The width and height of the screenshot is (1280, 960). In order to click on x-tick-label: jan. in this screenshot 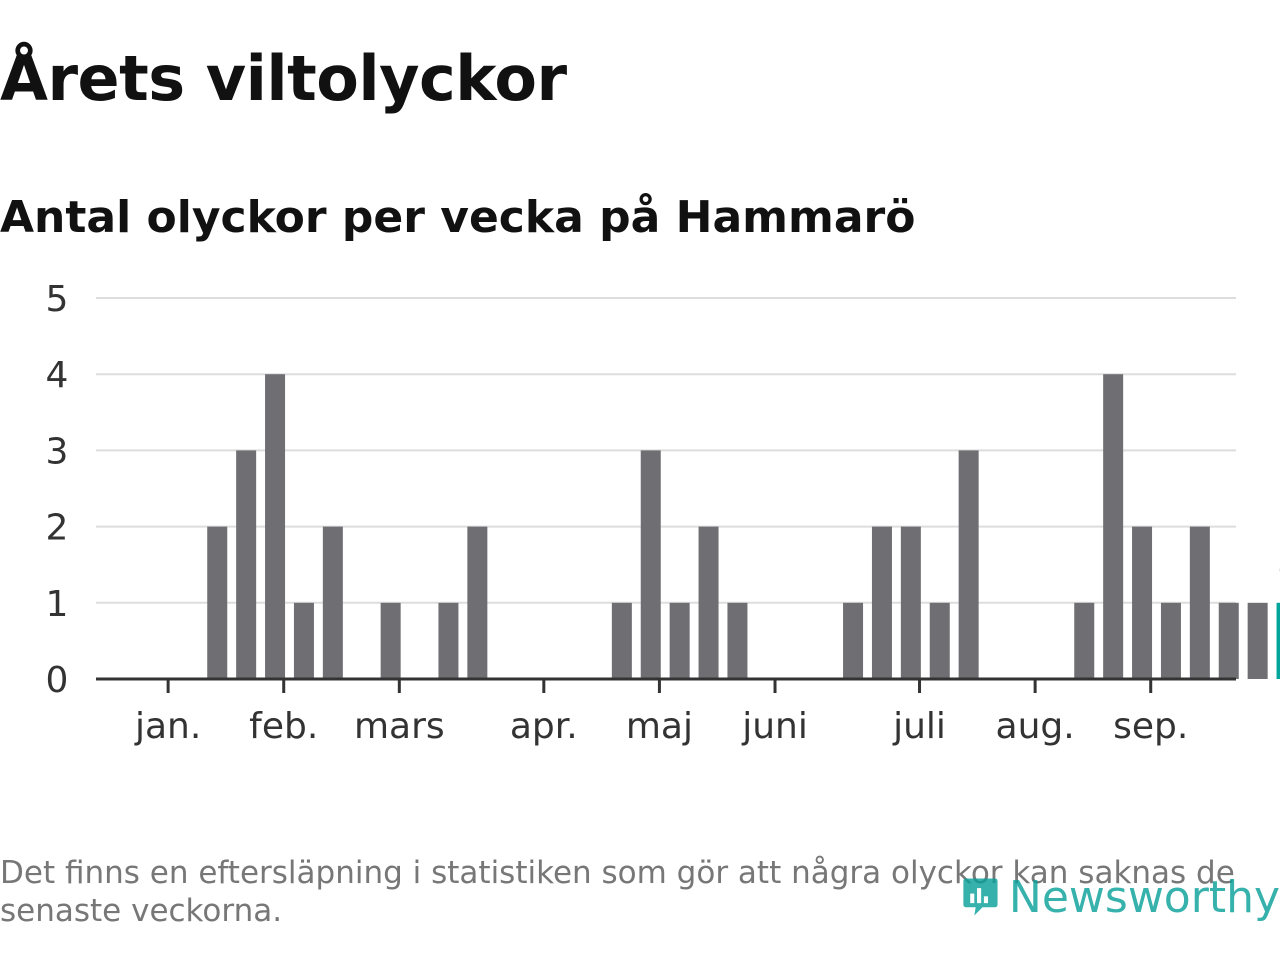, I will do `click(167, 726)`.